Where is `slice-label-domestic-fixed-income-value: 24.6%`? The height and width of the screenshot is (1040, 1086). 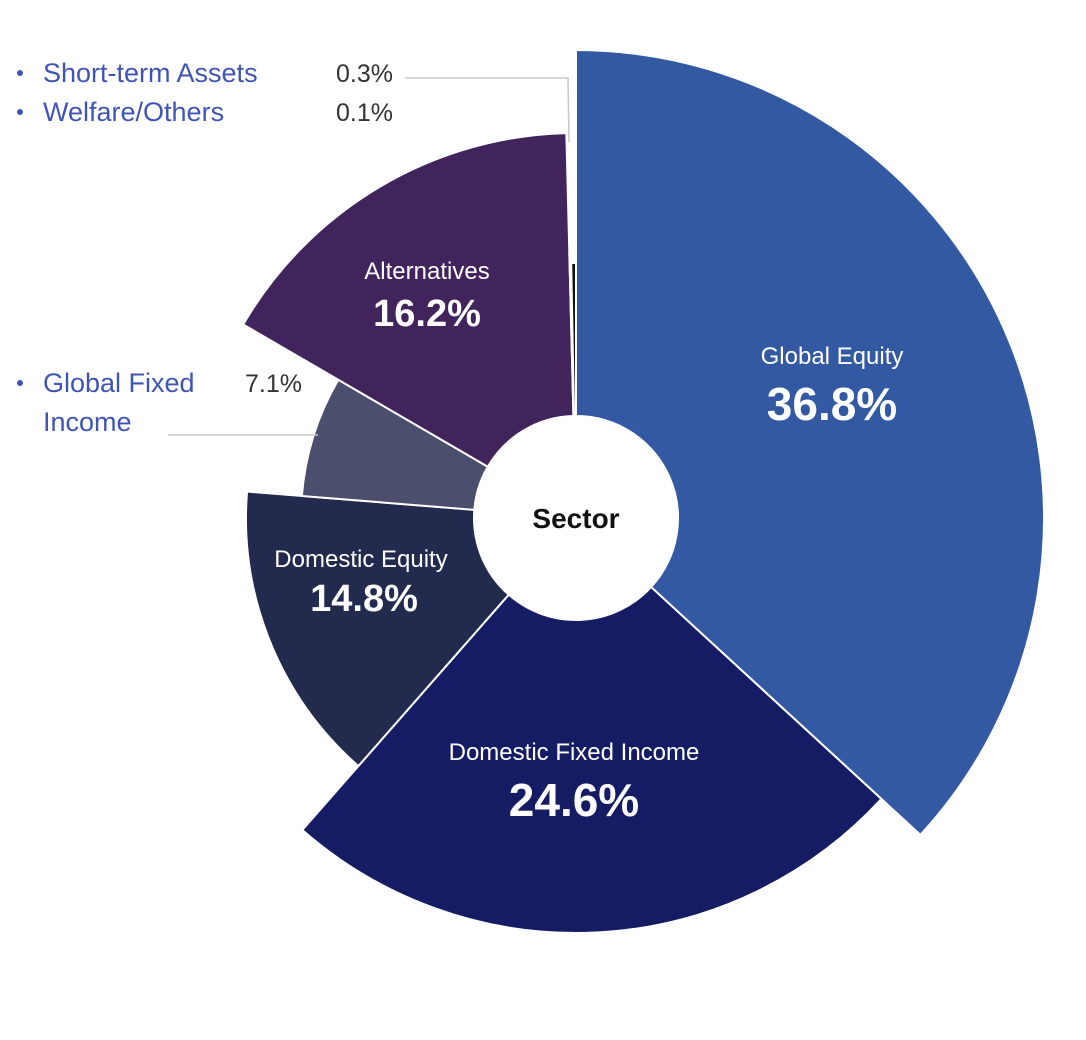
slice-label-domestic-fixed-income-value: 24.6% is located at coordinates (574, 800).